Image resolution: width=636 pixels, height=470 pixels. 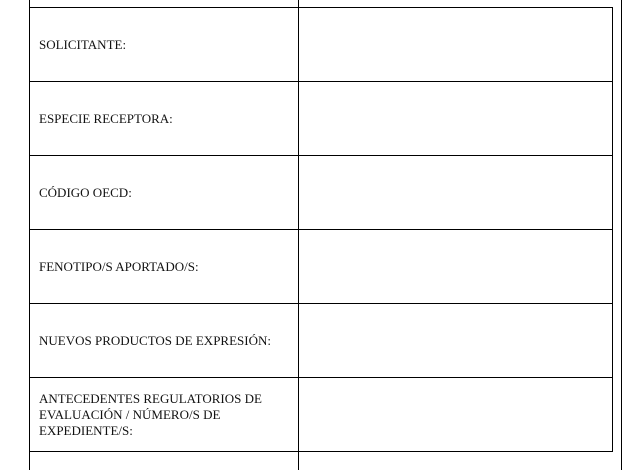 What do you see at coordinates (455, 192) in the screenshot?
I see `value-cell-codigo-oecd` at bounding box center [455, 192].